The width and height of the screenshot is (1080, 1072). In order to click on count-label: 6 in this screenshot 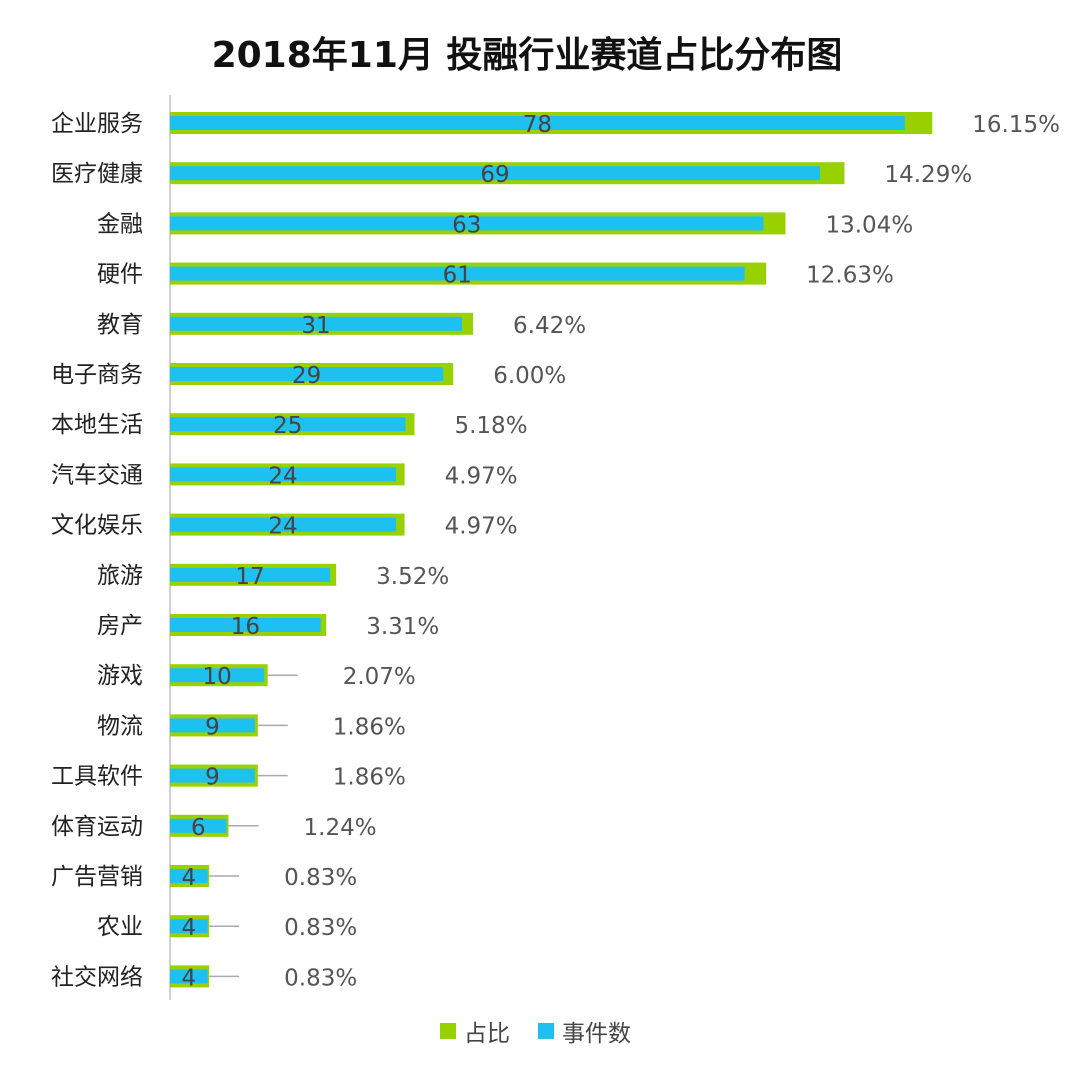, I will do `click(198, 828)`.